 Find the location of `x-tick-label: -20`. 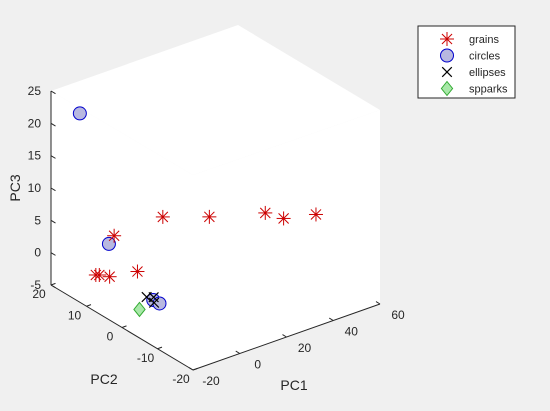

x-tick-label: -20 is located at coordinates (211, 381).